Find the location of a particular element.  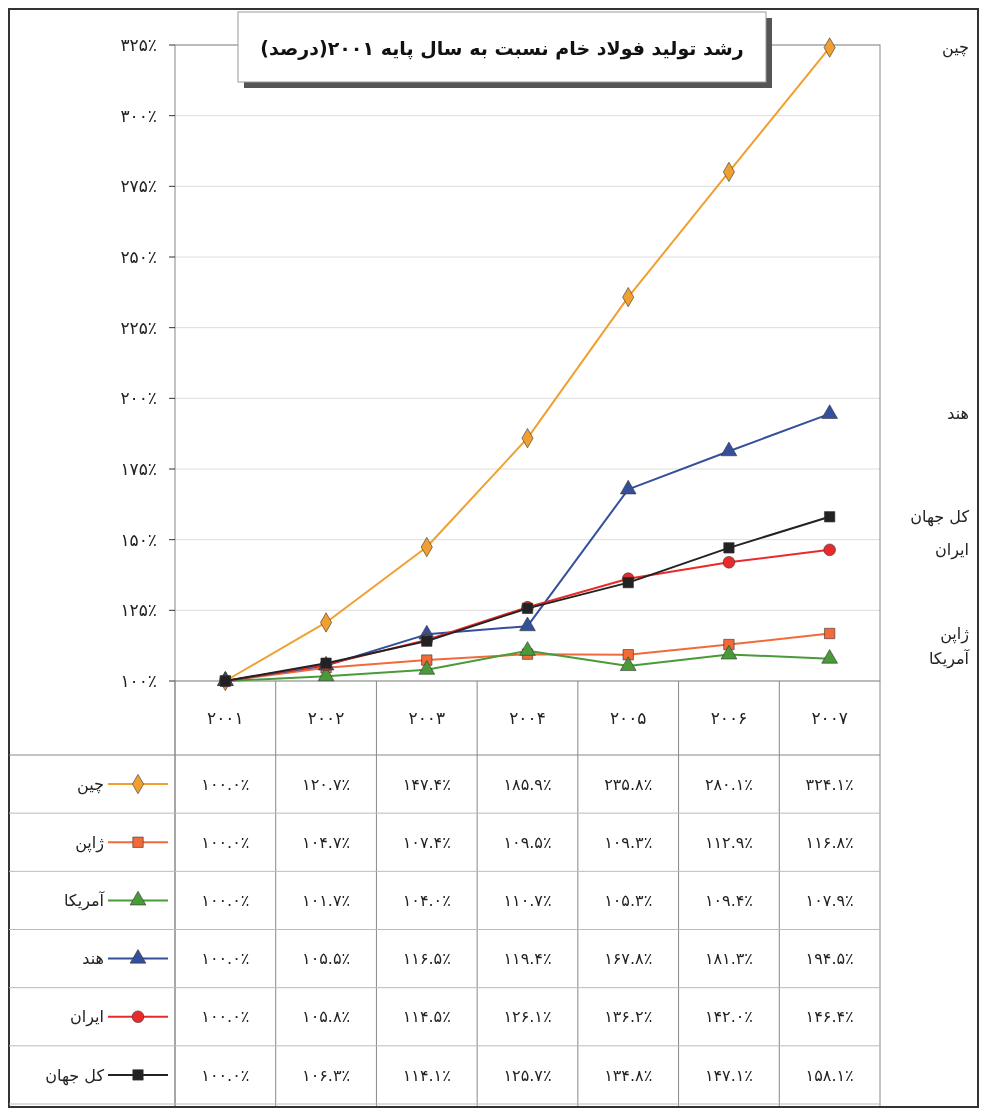

text: چین is located at coordinates (955, 48).